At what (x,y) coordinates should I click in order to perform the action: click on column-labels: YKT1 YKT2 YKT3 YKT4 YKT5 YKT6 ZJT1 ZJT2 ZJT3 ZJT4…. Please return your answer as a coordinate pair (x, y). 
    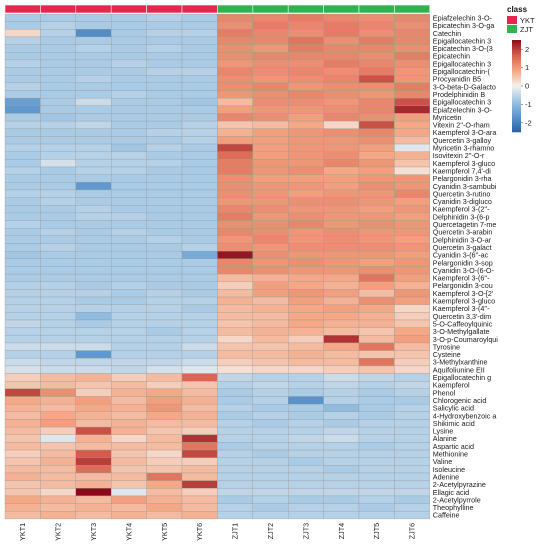
    Looking at the image, I should click on (217, 532).